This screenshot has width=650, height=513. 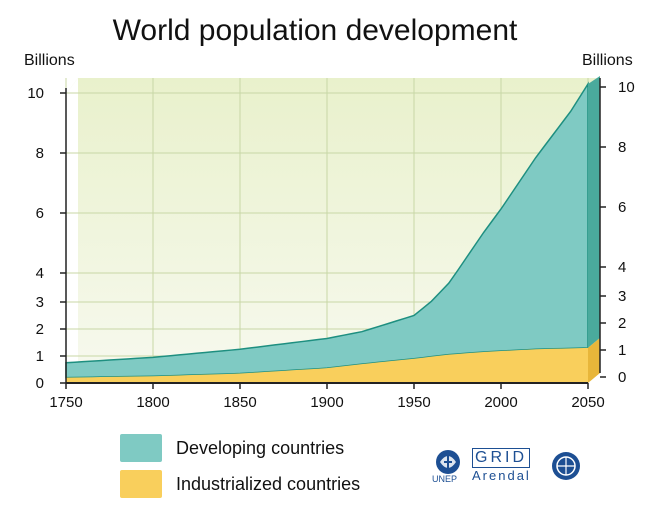 What do you see at coordinates (152, 402) in the screenshot?
I see `x-tick-label: 1800` at bounding box center [152, 402].